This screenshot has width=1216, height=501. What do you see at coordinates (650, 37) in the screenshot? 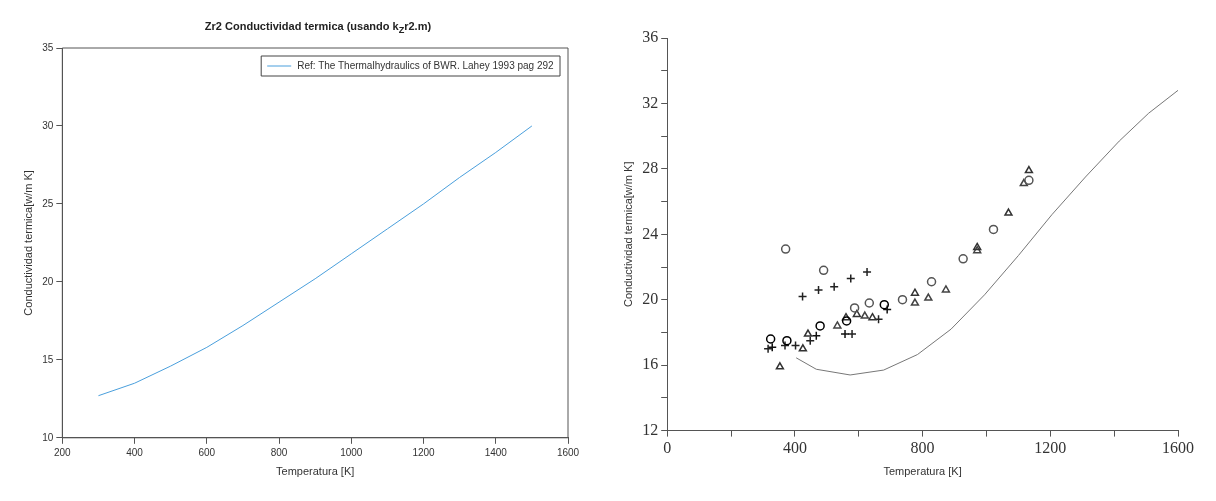
I see `y-tick-label: 36` at bounding box center [650, 37].